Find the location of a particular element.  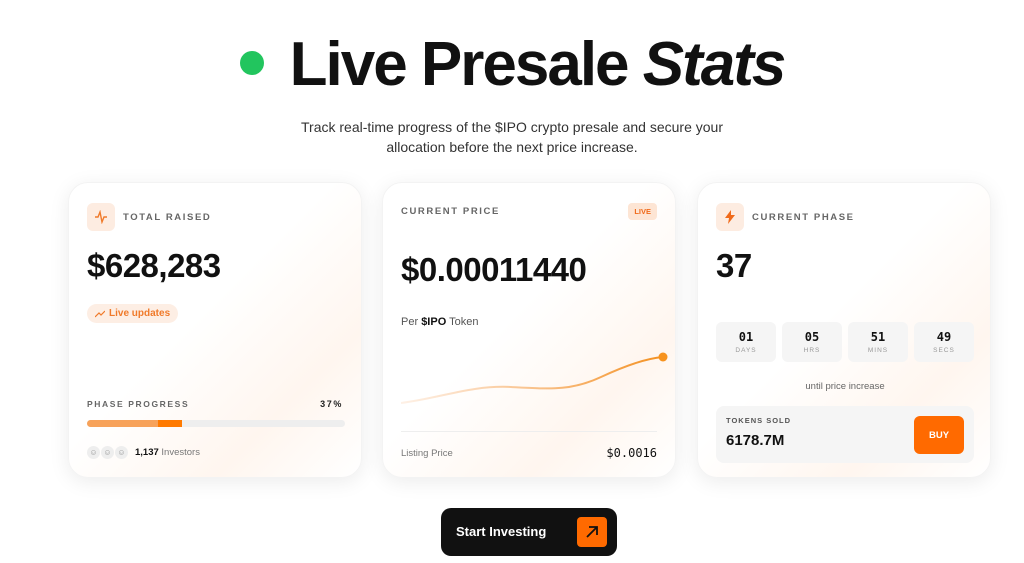

current-phase-label: CURRENT PHASE is located at coordinates (803, 217).